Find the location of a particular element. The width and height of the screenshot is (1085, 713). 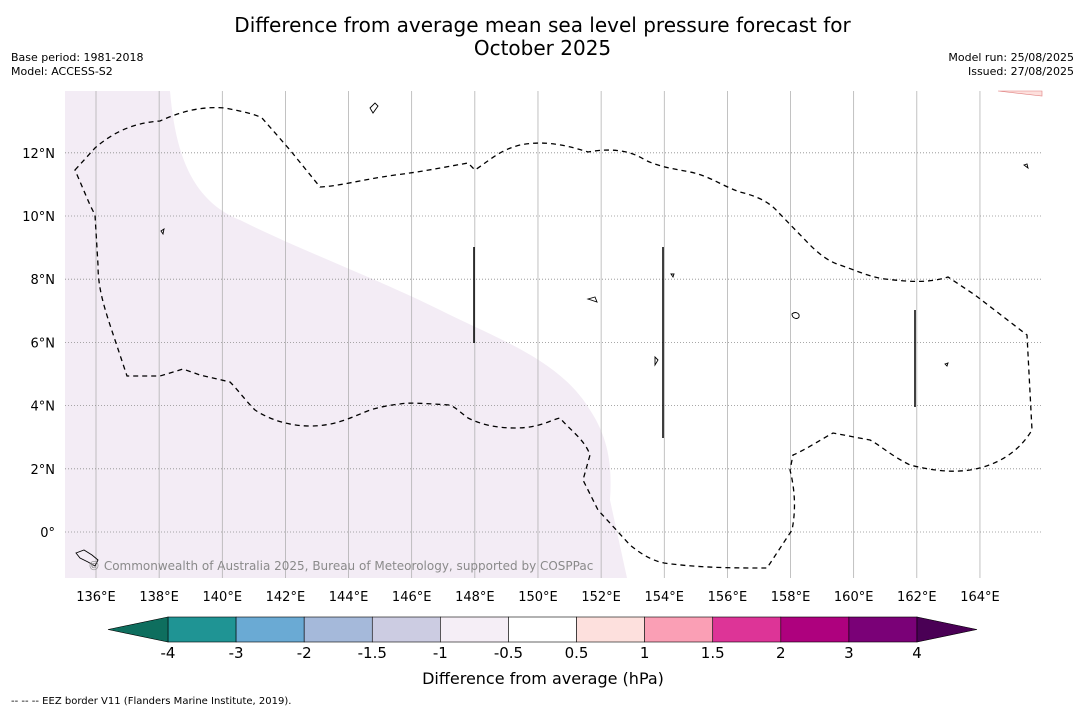

base-period: Base period: 1981-2018 is located at coordinates (77, 57).